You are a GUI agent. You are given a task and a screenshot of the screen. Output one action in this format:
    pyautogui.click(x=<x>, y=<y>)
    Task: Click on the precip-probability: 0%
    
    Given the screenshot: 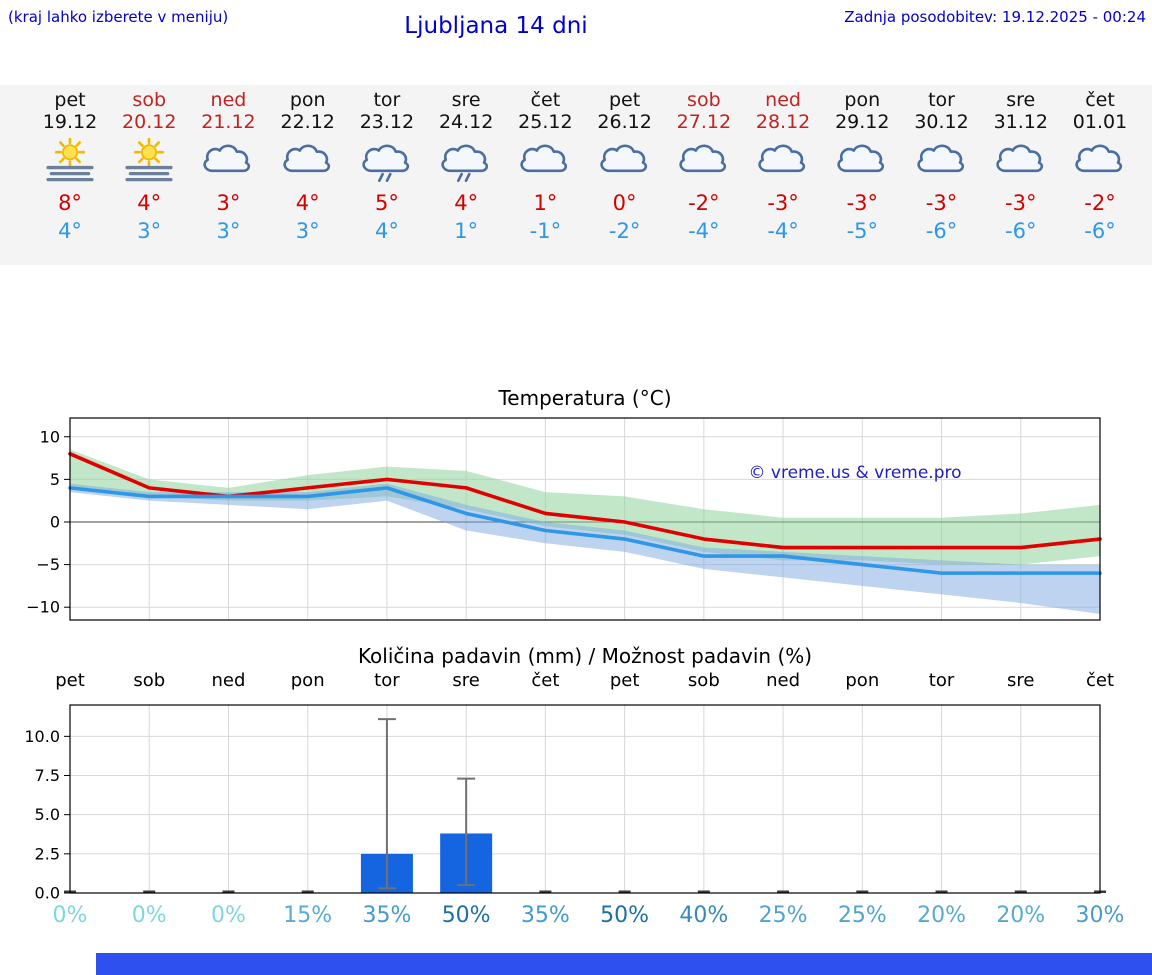 What is the action you would take?
    pyautogui.click(x=149, y=915)
    